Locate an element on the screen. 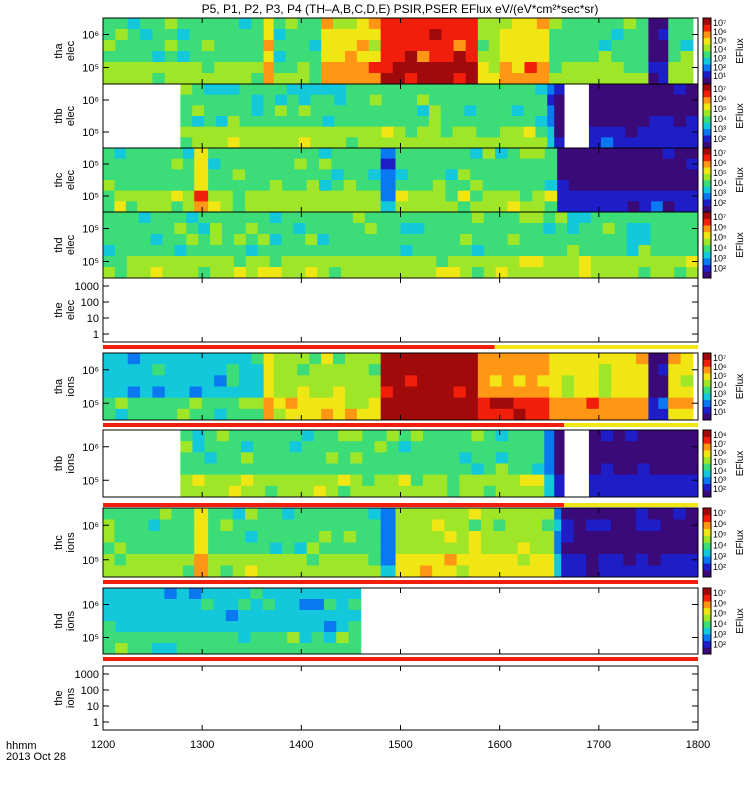  colorbar-tick-label: 10⁷ is located at coordinates (719, 513).